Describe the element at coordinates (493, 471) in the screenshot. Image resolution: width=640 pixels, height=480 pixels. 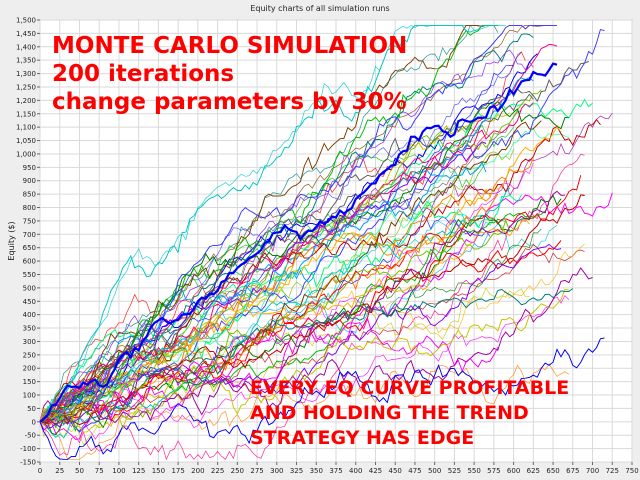
I see `x-tick-label: 575` at that location.